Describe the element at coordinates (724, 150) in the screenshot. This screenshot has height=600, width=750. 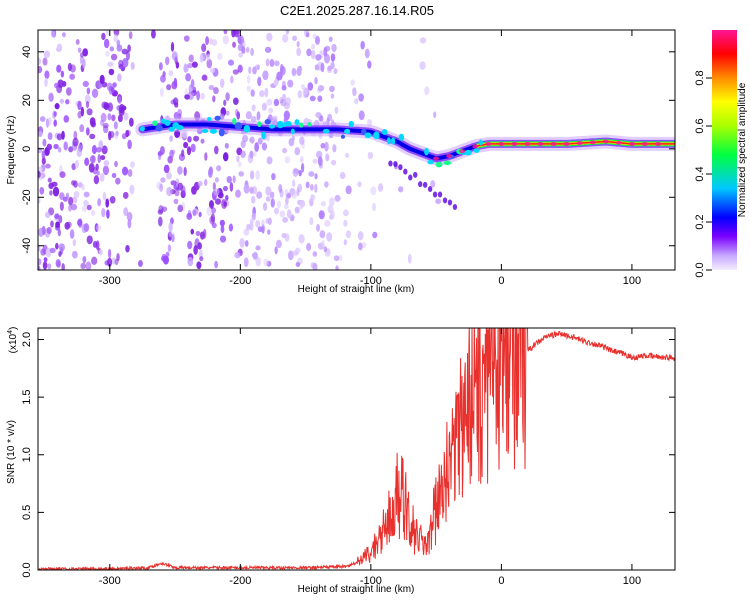
I see `colorbar-gradient` at that location.